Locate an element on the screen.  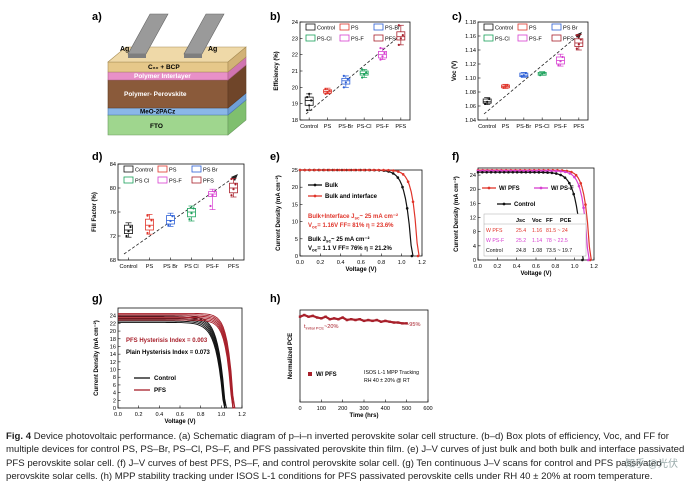
legend-label: PS Cl is located at coordinates (142, 182).